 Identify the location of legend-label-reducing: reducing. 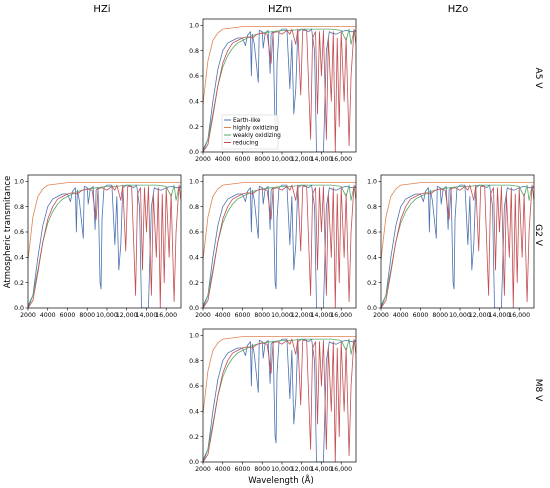
(246, 144).